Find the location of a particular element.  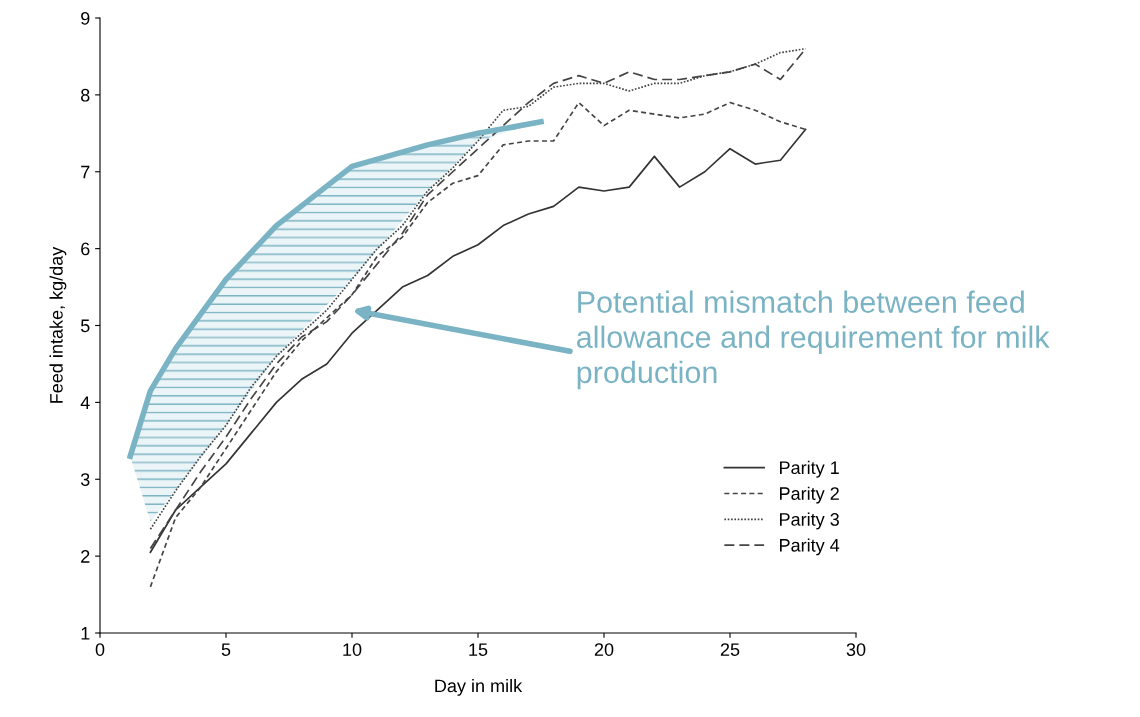

x-tick-label: 30 is located at coordinates (856, 649).